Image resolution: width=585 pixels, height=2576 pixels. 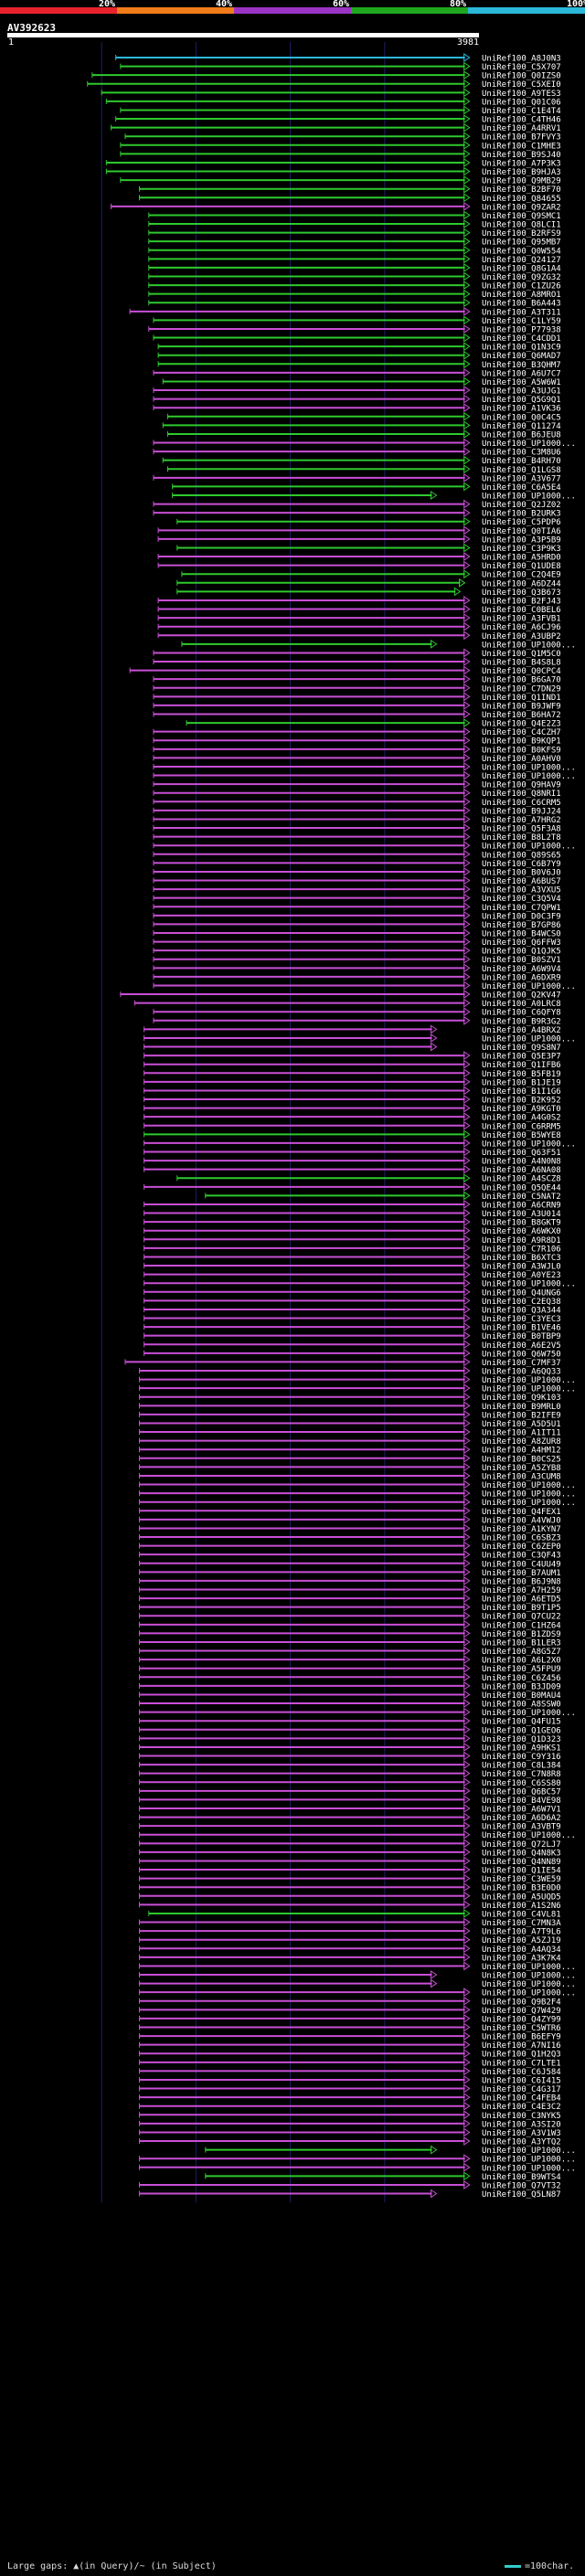 What do you see at coordinates (521, 392) in the screenshot?
I see `hit-id-label: UniRef100_A3UJG1` at bounding box center [521, 392].